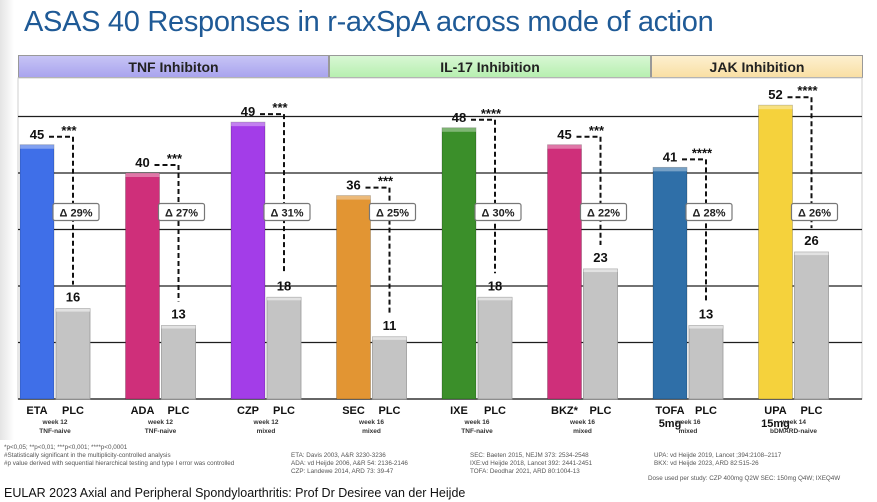  I want to click on delta-label: Δ 22%, so click(603, 214).